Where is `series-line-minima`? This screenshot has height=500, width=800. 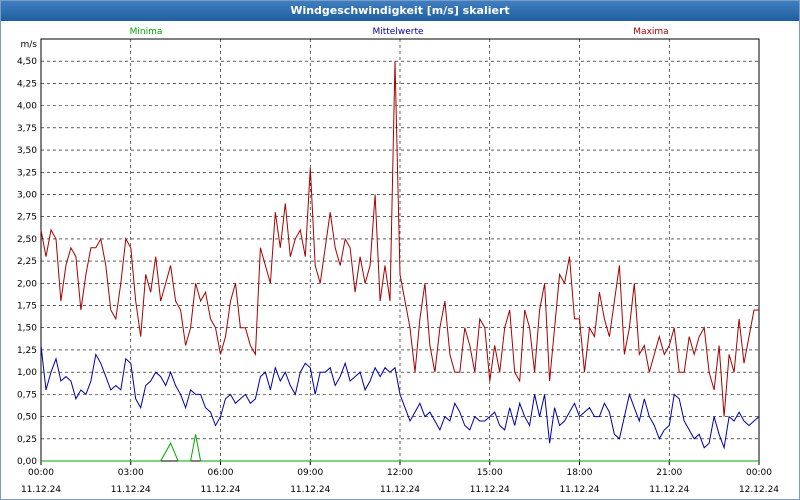
series-line-minima is located at coordinates (400, 448).